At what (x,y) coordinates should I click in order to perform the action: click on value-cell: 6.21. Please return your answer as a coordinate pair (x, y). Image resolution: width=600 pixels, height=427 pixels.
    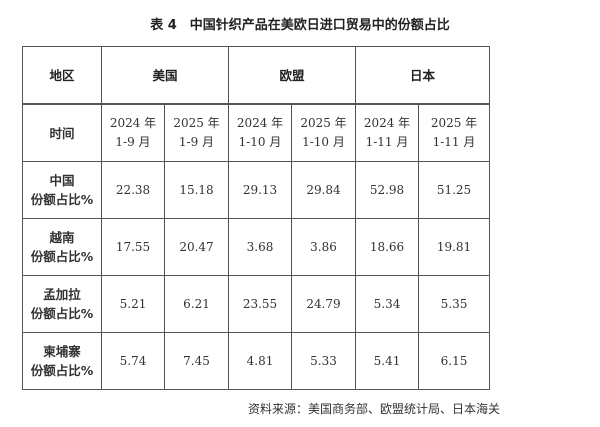
    Looking at the image, I should click on (196, 304).